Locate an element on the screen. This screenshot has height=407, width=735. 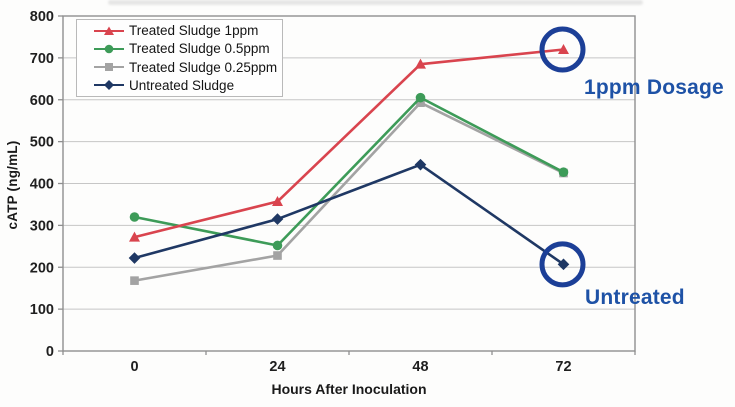
scan-artifact is located at coordinates (375, 2).